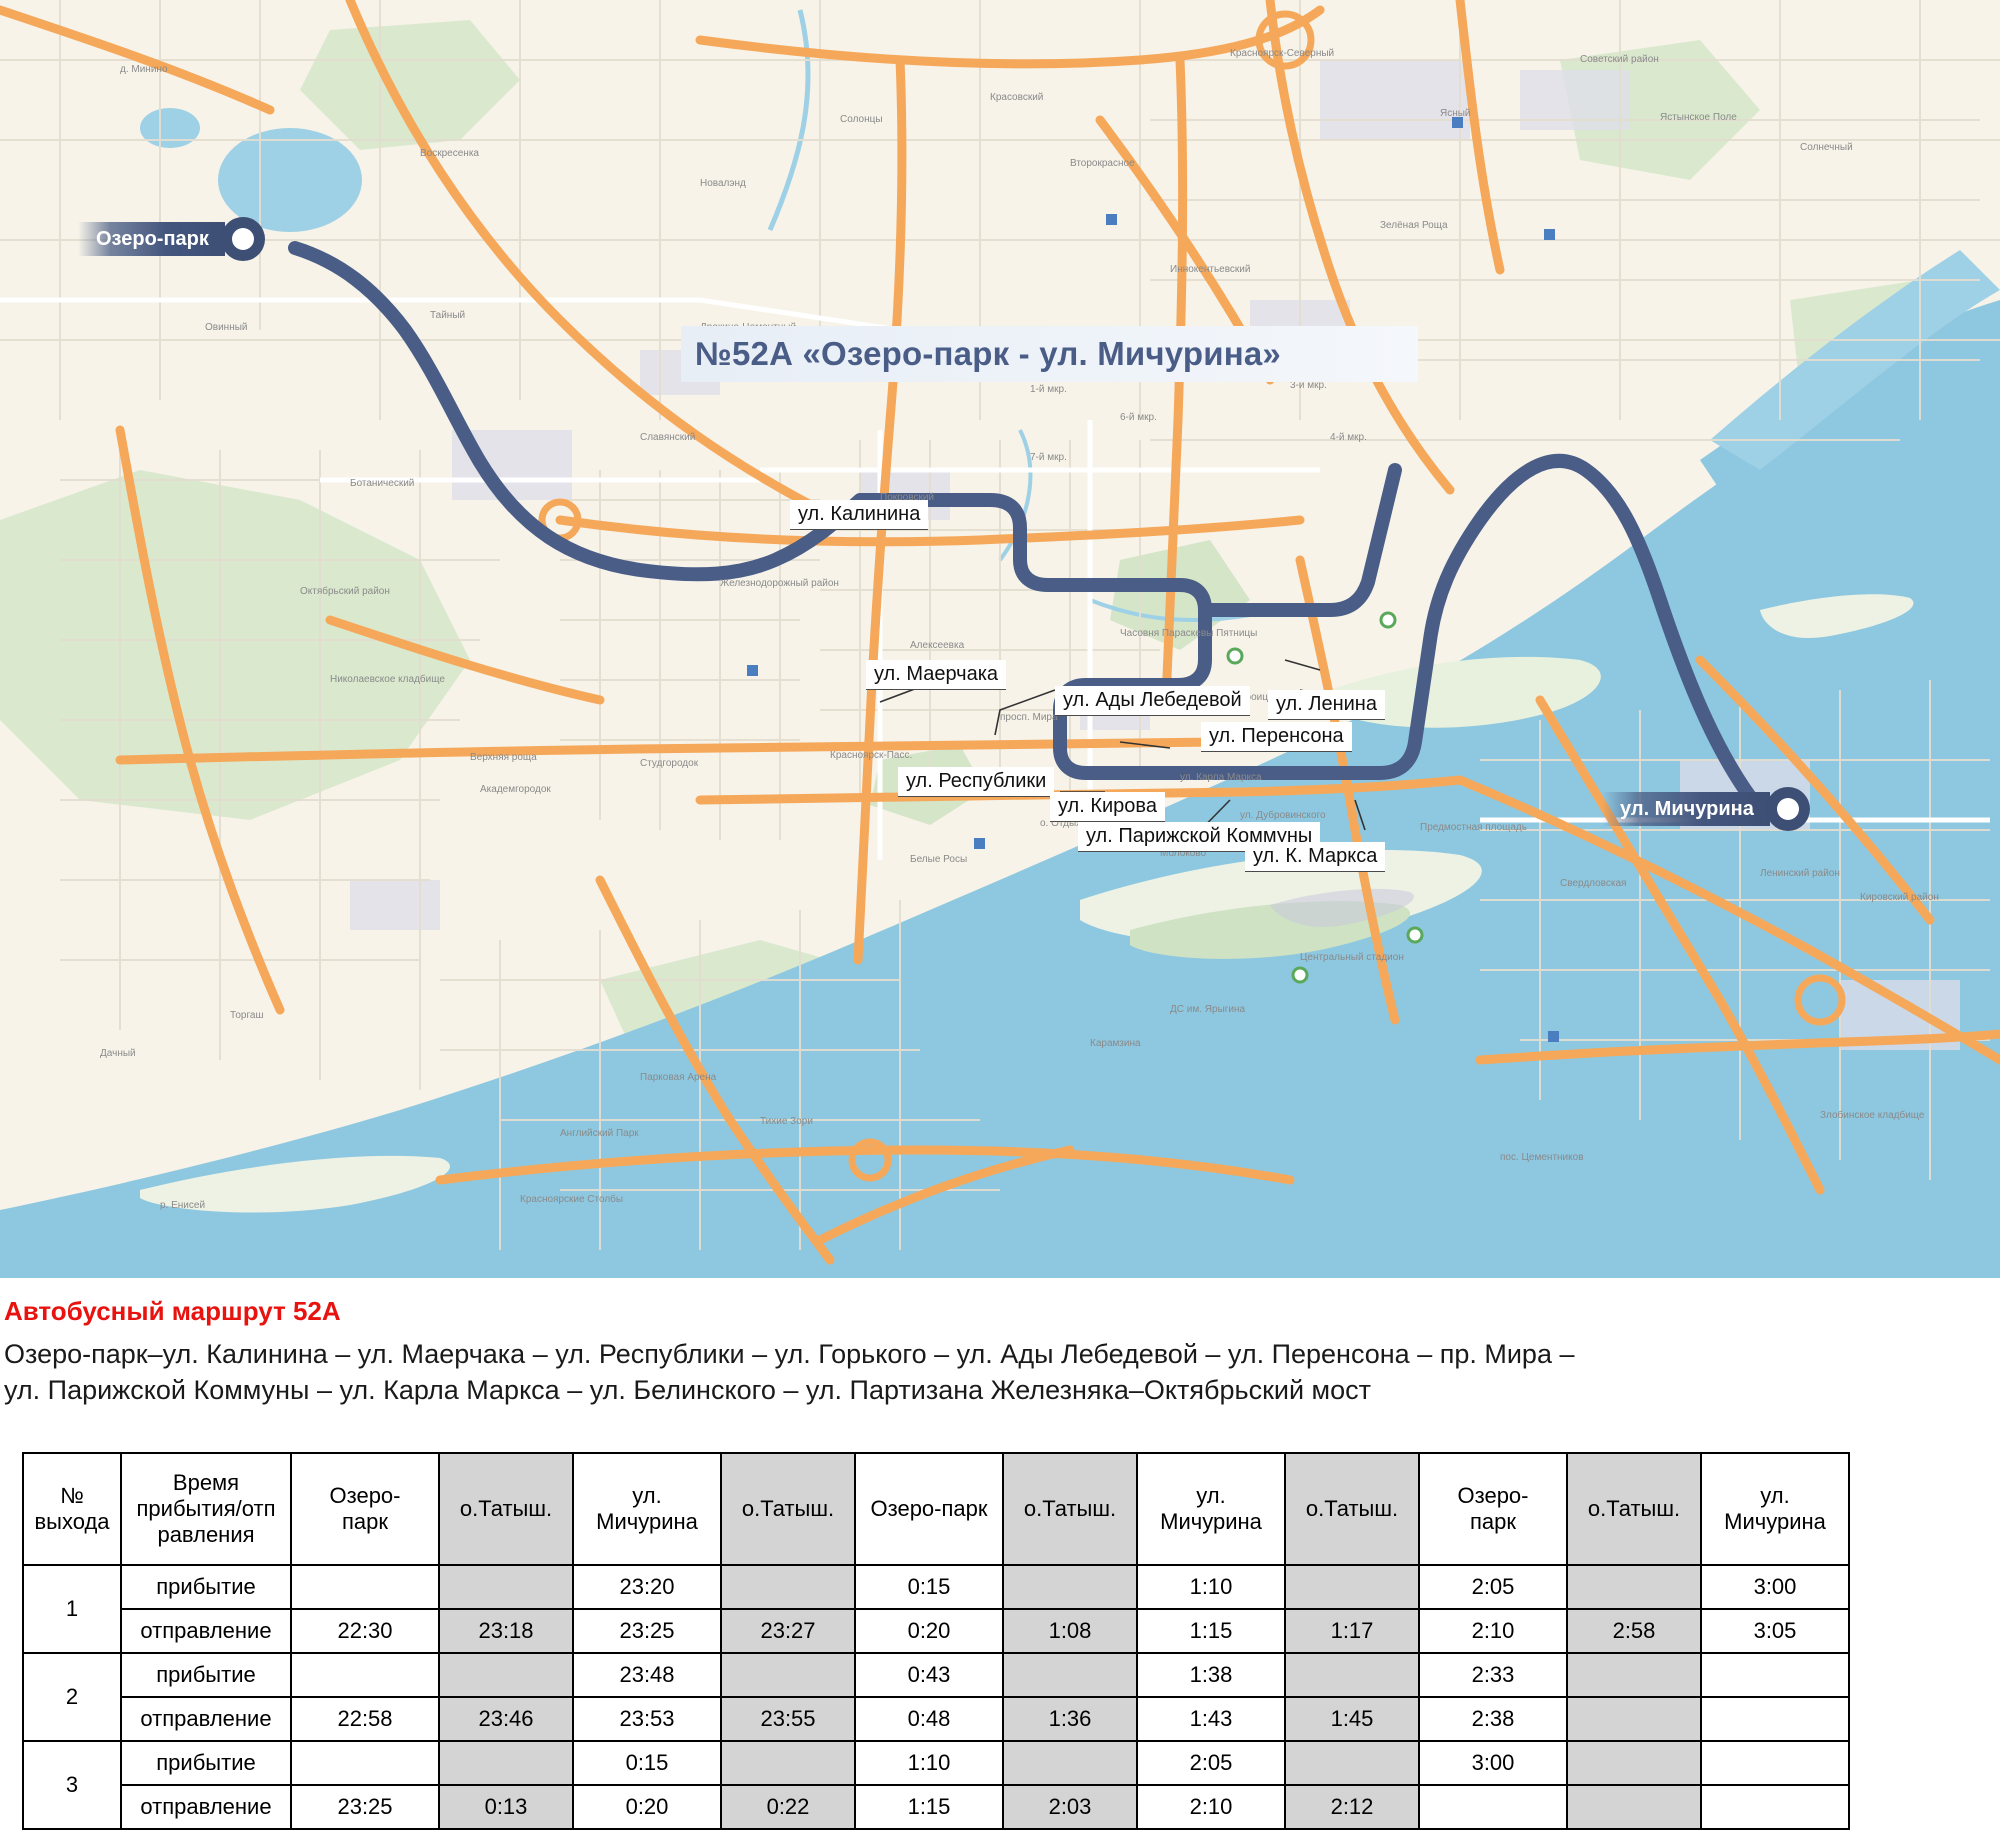 The image size is (2000, 1830). Describe the element at coordinates (387, 679) in the screenshot. I see `svg-text: Николаевское кладбище` at that location.